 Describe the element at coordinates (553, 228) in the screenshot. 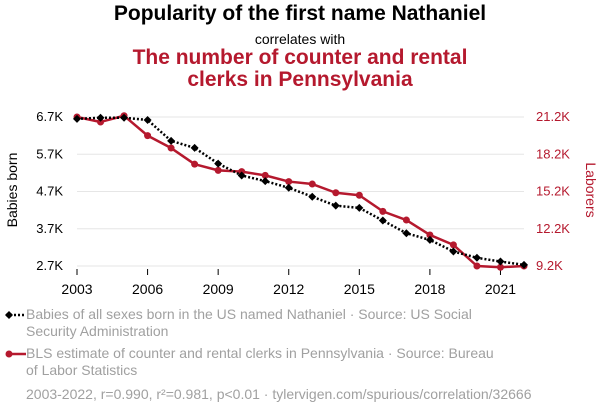

I see `right-axis-tick-label: 12.2K` at that location.